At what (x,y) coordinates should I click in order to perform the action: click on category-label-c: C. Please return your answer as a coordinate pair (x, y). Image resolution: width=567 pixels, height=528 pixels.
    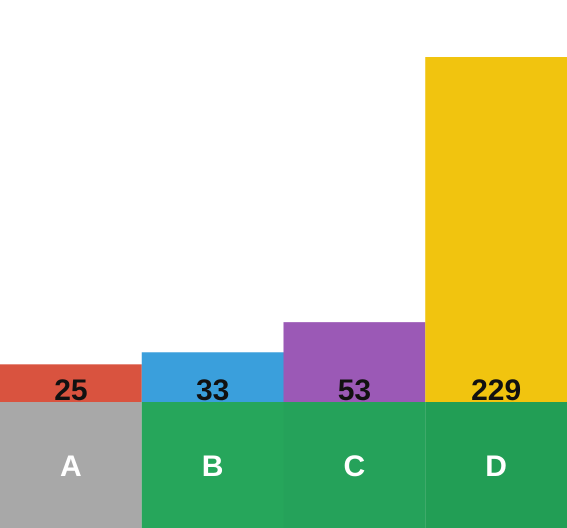
    Looking at the image, I should click on (355, 466).